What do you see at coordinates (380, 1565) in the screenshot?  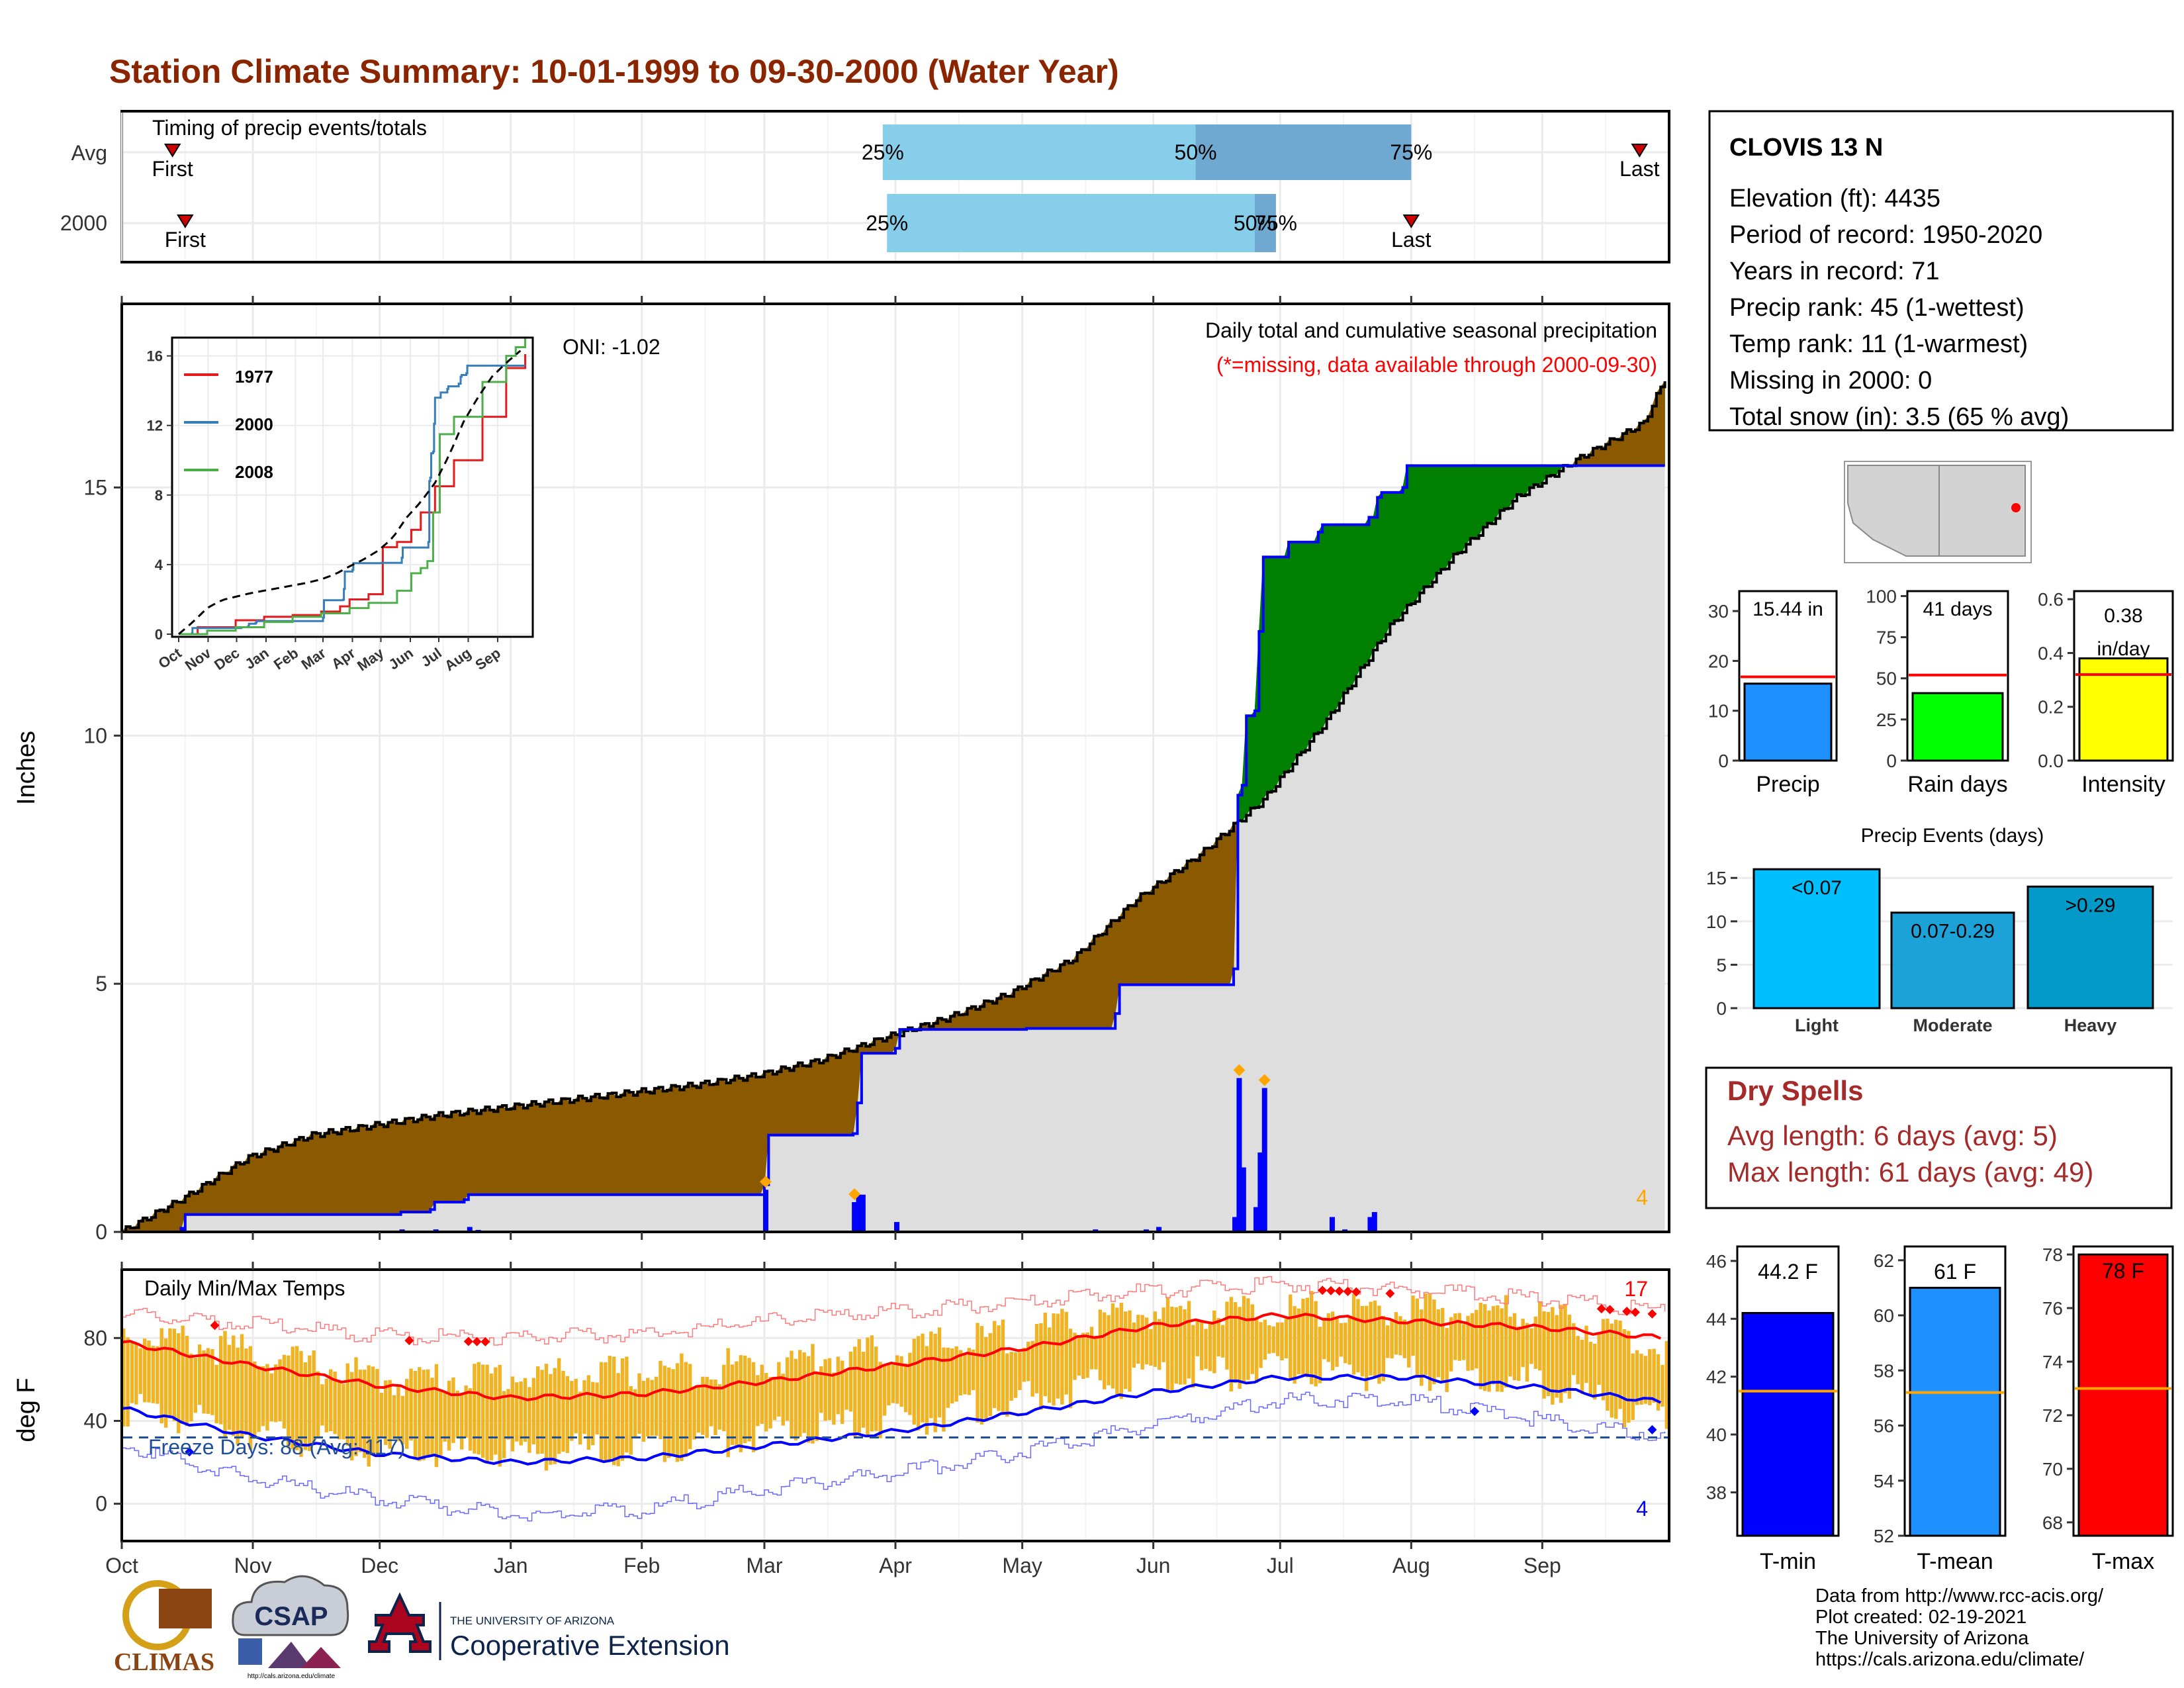 I see `month-tick-label: Dec` at bounding box center [380, 1565].